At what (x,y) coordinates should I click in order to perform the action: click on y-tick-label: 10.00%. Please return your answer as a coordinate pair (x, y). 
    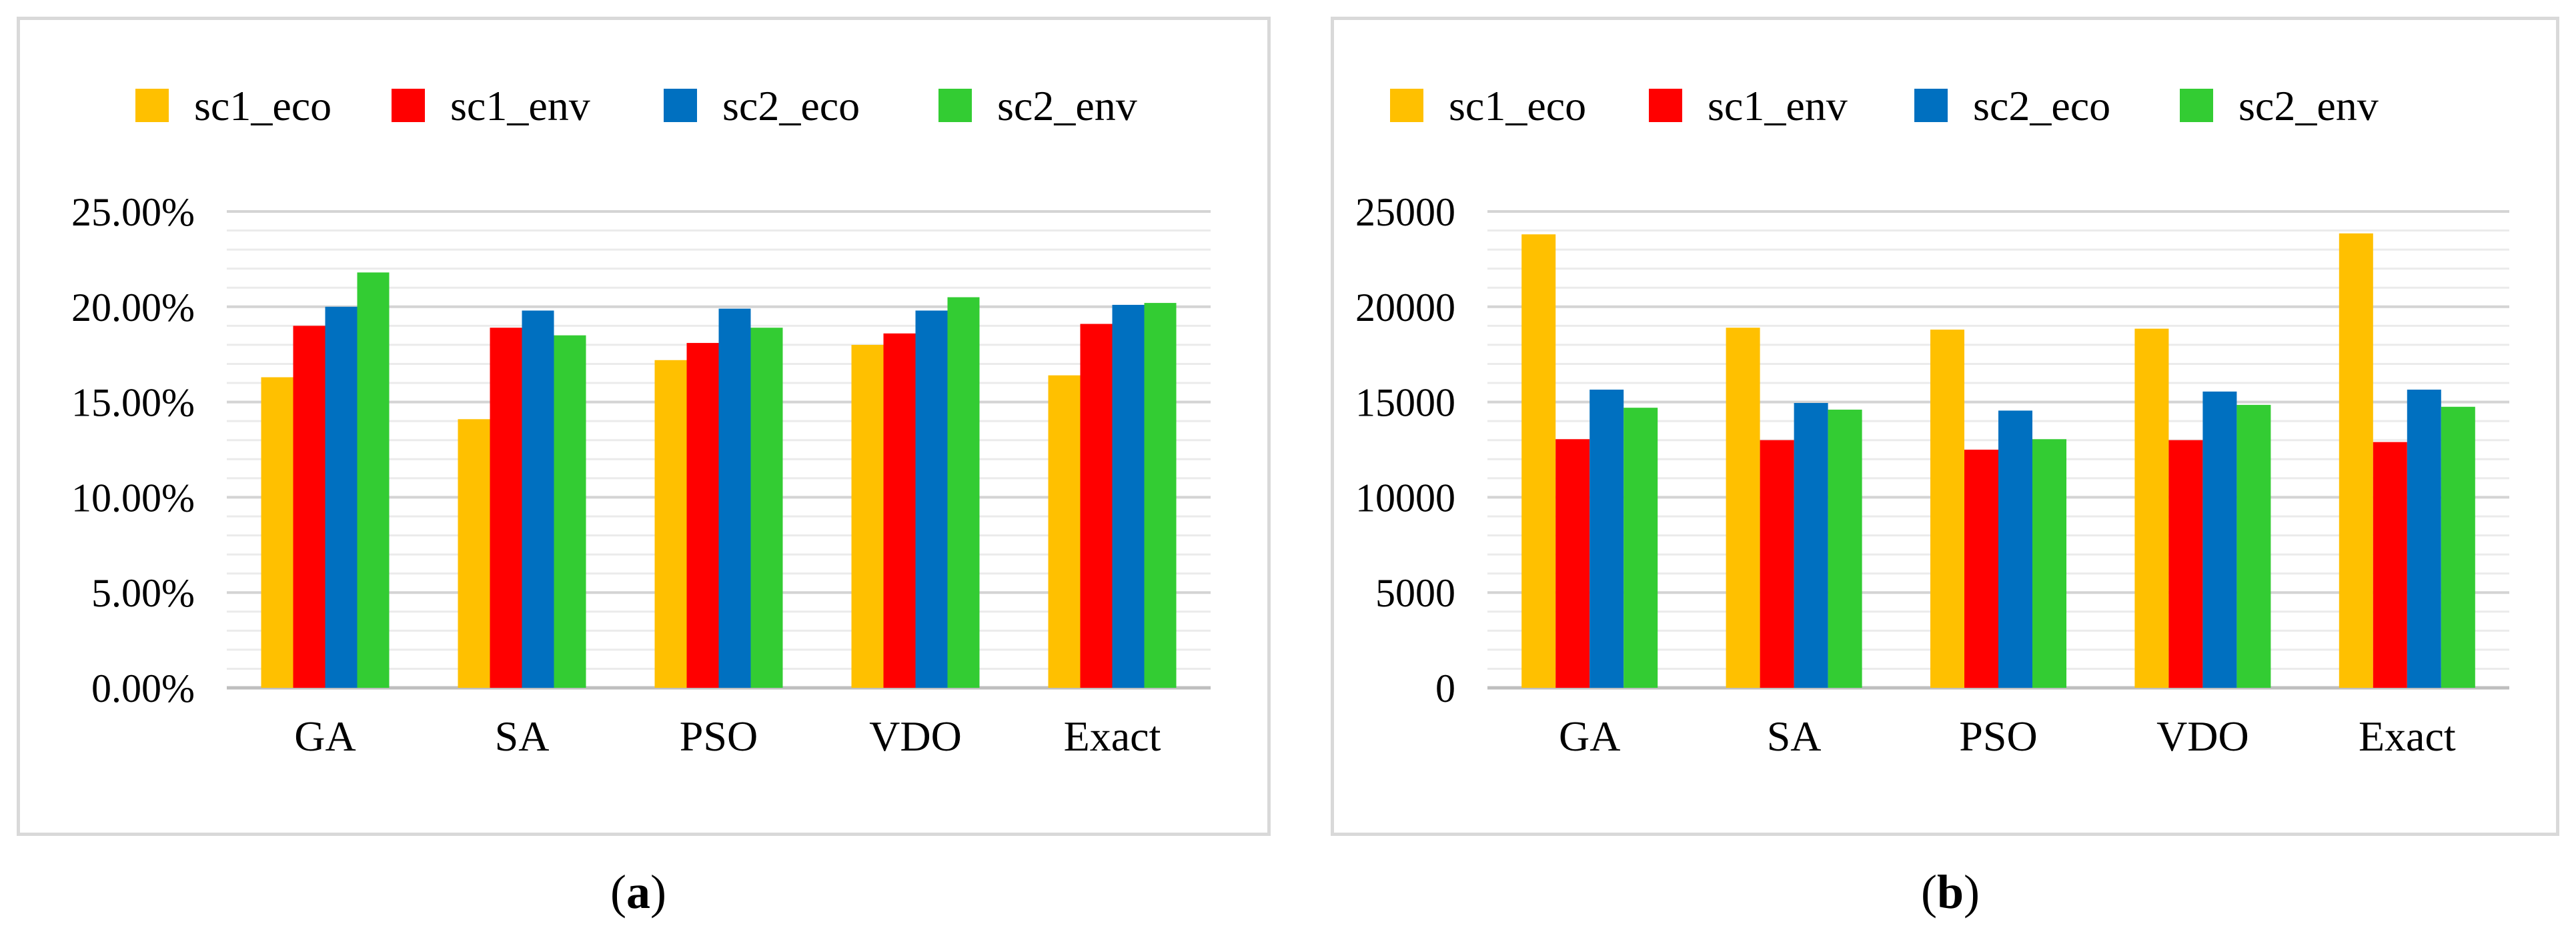
    Looking at the image, I should click on (133, 498).